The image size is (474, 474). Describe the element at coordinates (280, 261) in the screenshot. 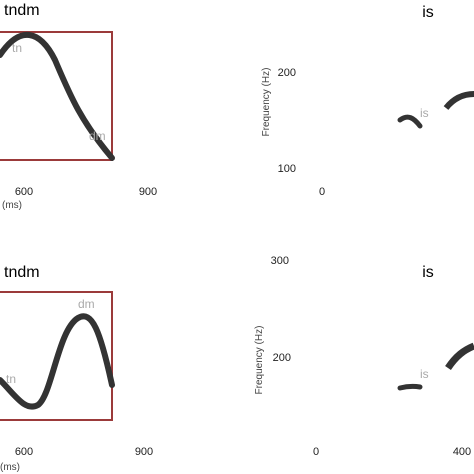

I see `y-tick-label: 300` at that location.